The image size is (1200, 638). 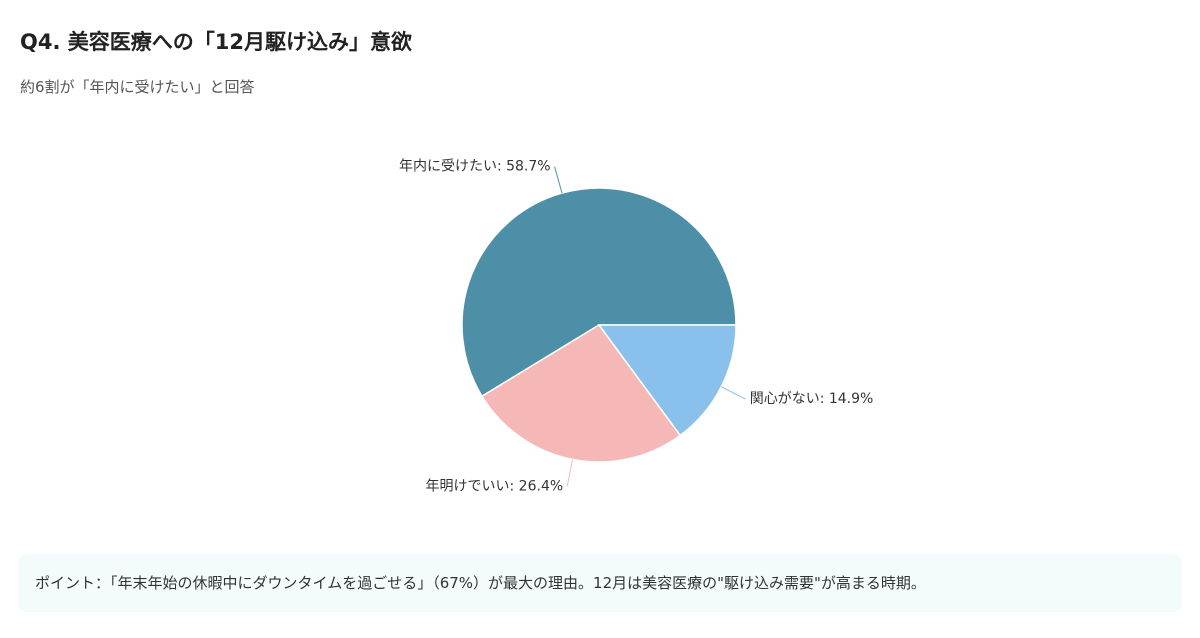 I want to click on data-label: 年明けでいい: 26.4%, so click(x=495, y=486).